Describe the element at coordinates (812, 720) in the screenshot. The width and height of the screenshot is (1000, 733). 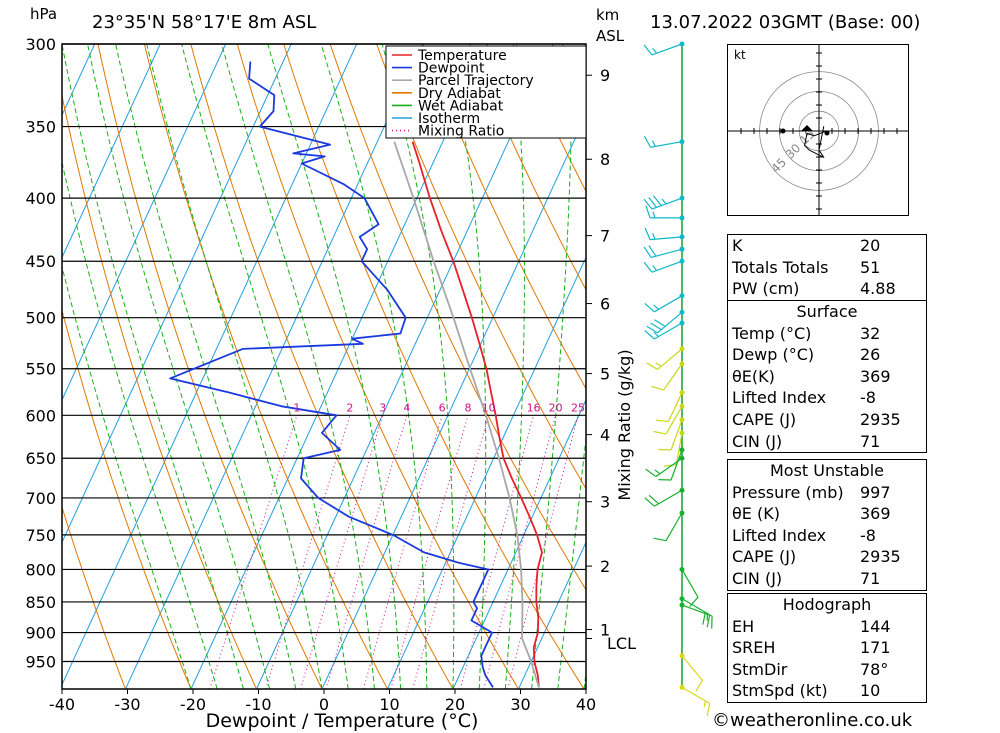
I see `footer-credit: ©weatheronline.co.uk` at that location.